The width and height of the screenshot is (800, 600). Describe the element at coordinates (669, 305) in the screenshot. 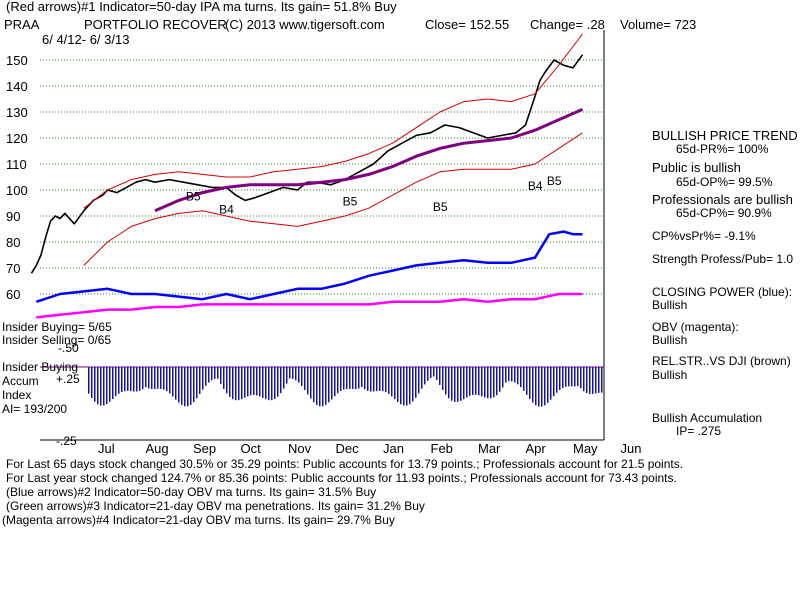

I see `closing-power-value: Bullish` at that location.